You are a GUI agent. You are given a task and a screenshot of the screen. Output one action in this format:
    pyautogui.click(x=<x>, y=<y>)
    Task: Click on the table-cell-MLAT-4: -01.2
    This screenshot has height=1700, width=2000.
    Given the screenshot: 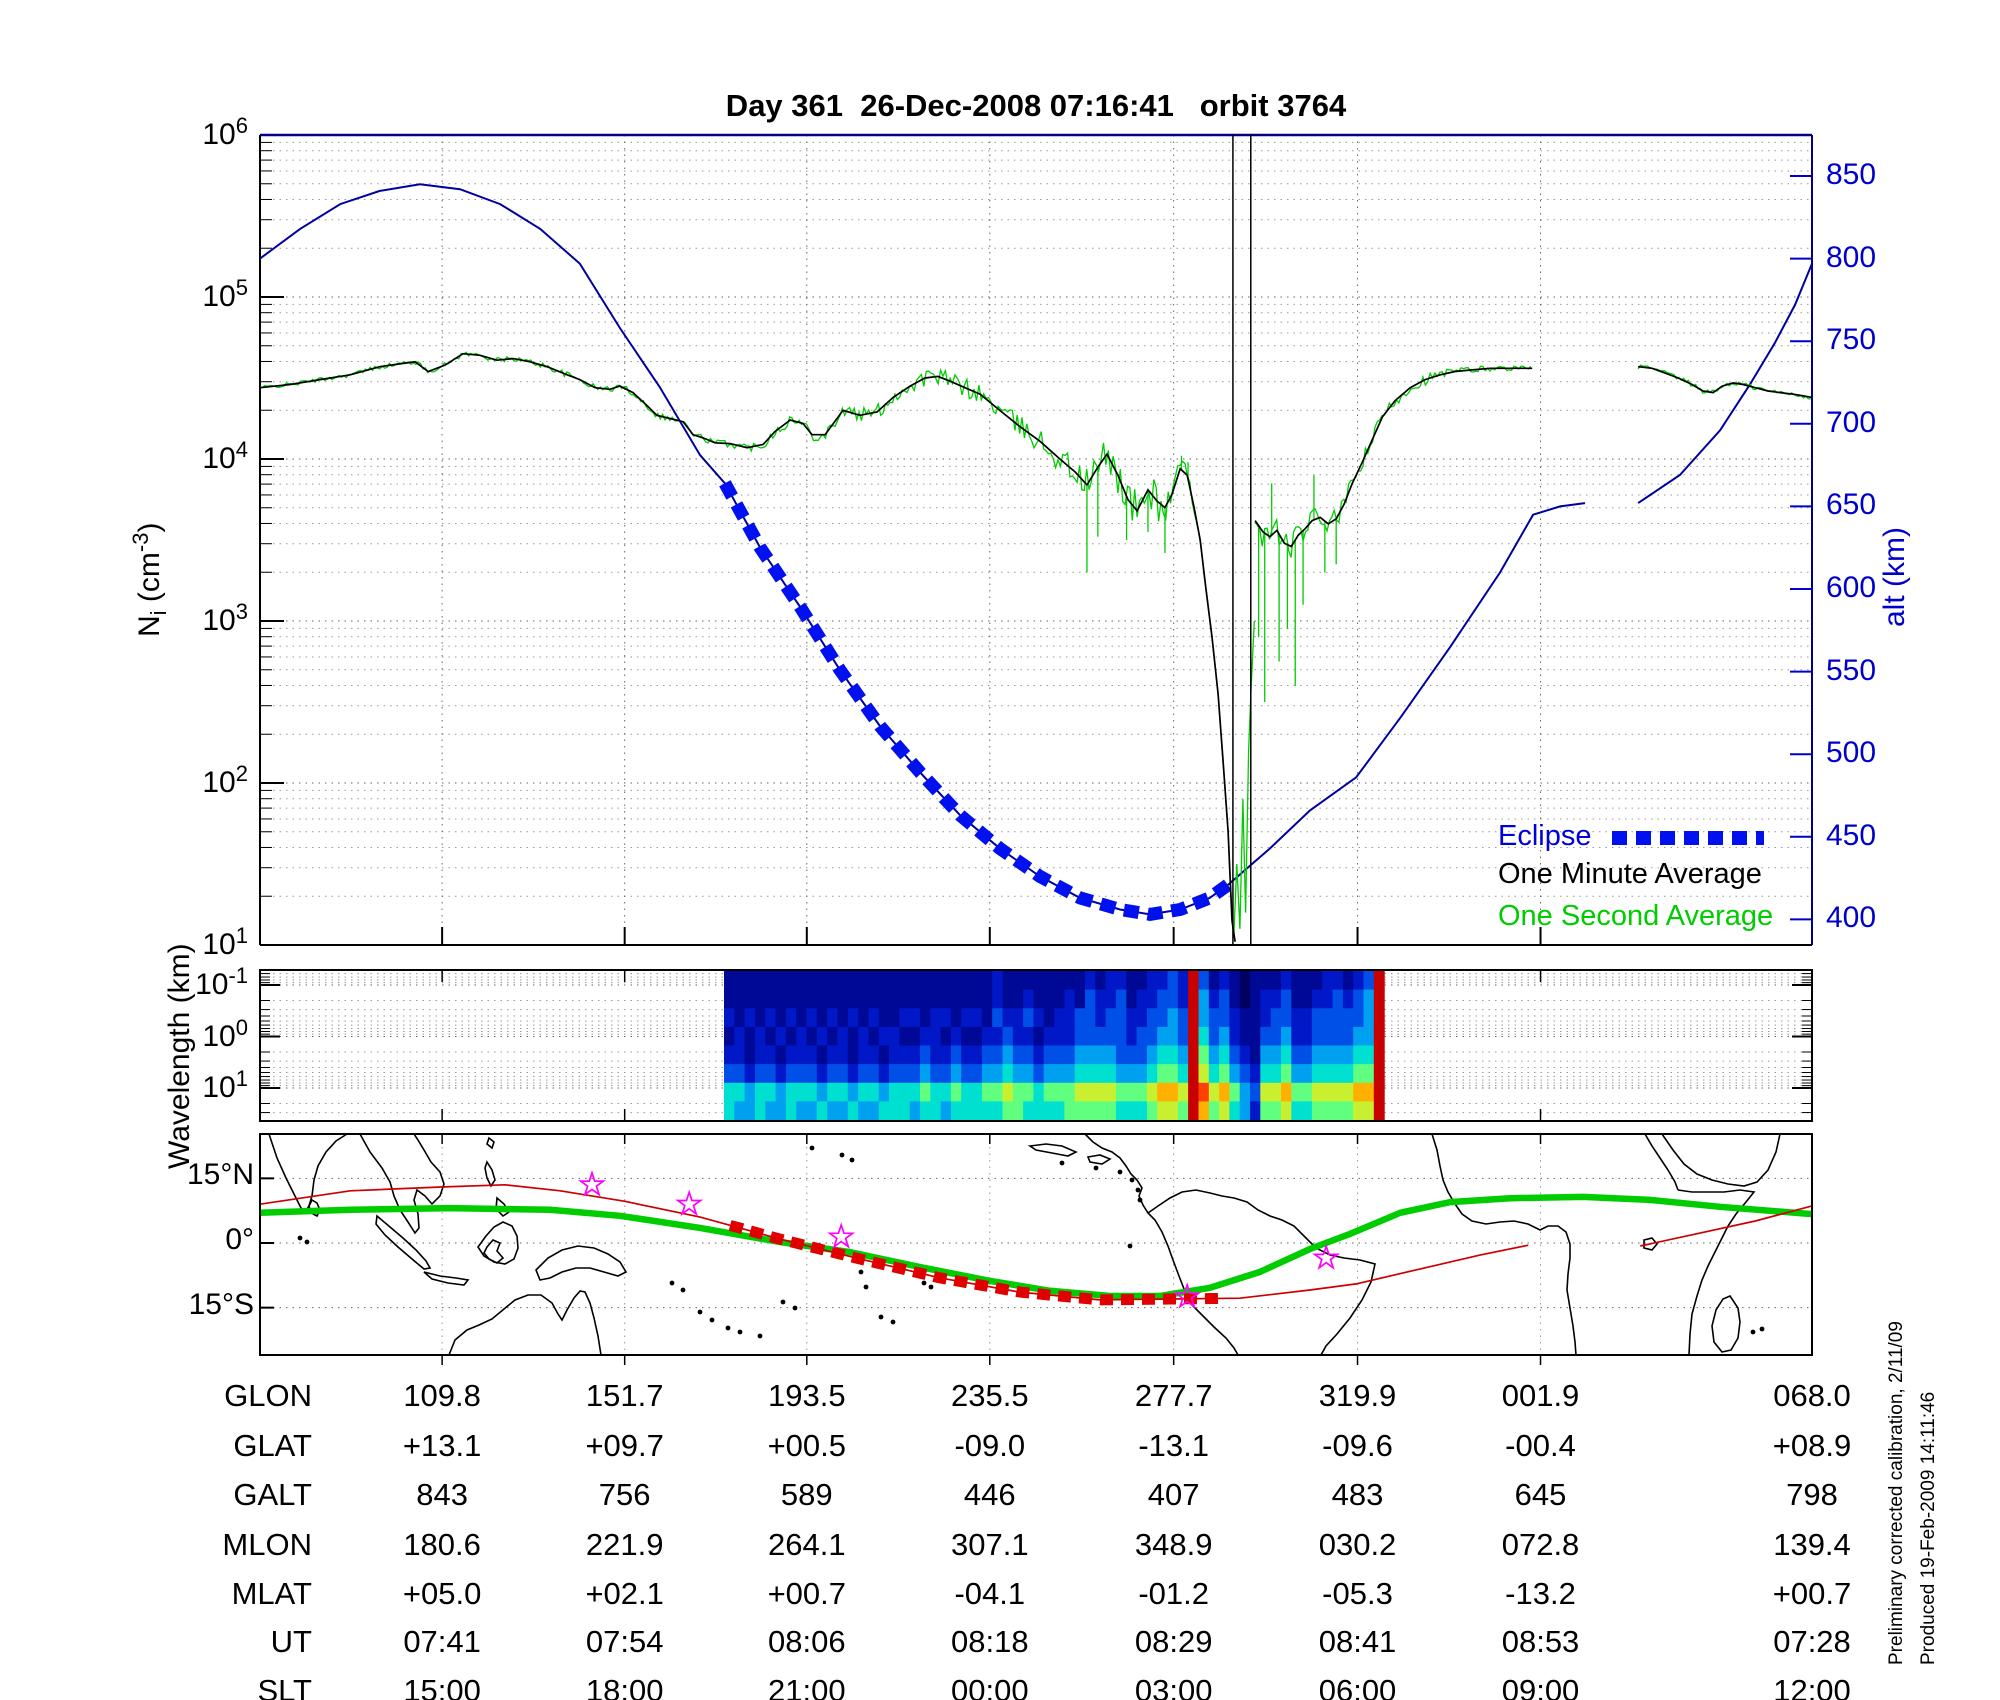 What is the action you would take?
    pyautogui.click(x=1173, y=1593)
    